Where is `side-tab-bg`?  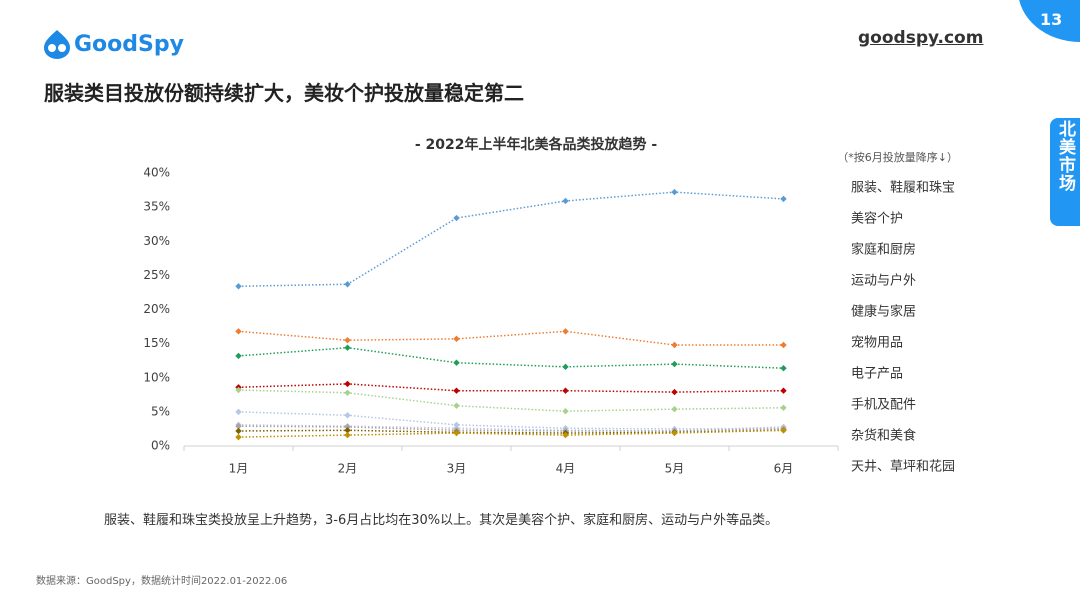 side-tab-bg is located at coordinates (1065, 172).